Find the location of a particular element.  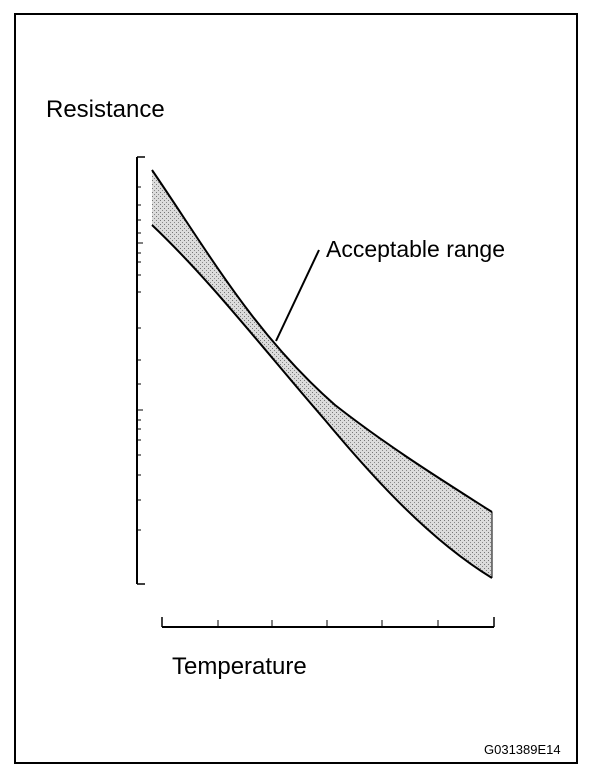

figure-code: G031389E14 is located at coordinates (522, 749).